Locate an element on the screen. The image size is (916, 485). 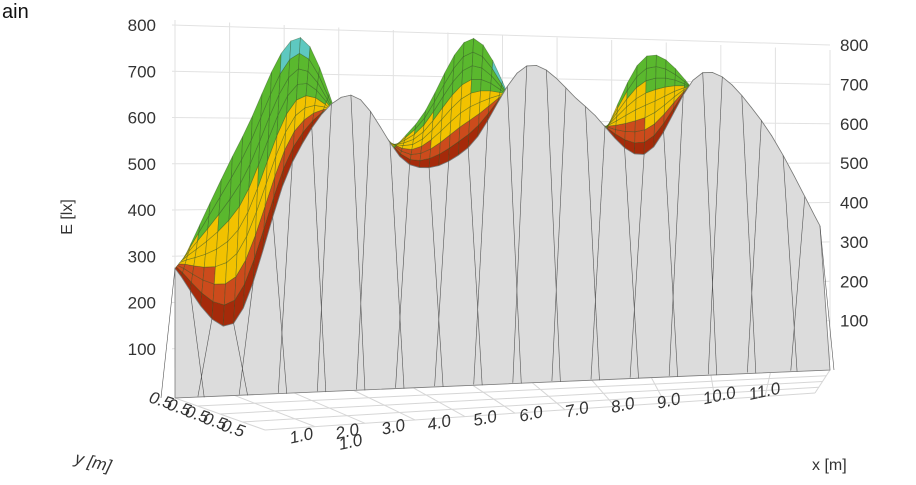
x-tick-label: 11.0 is located at coordinates (765, 391).